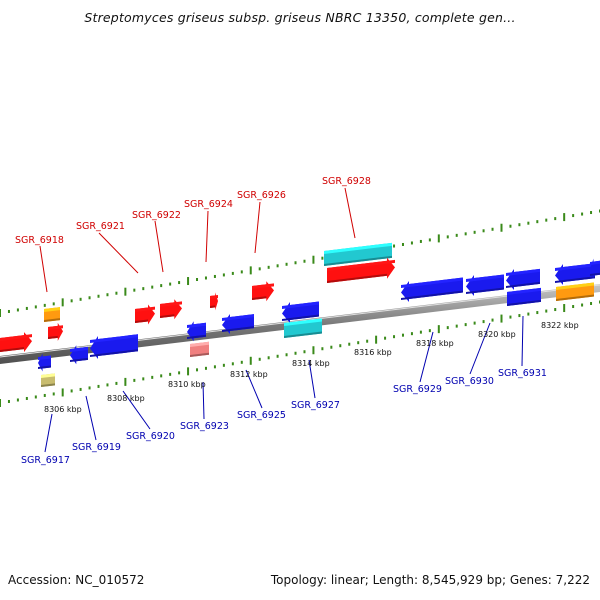 The width and height of the screenshot is (600, 600). I want to click on accession-label: Accession: NC_010572, so click(76, 580).